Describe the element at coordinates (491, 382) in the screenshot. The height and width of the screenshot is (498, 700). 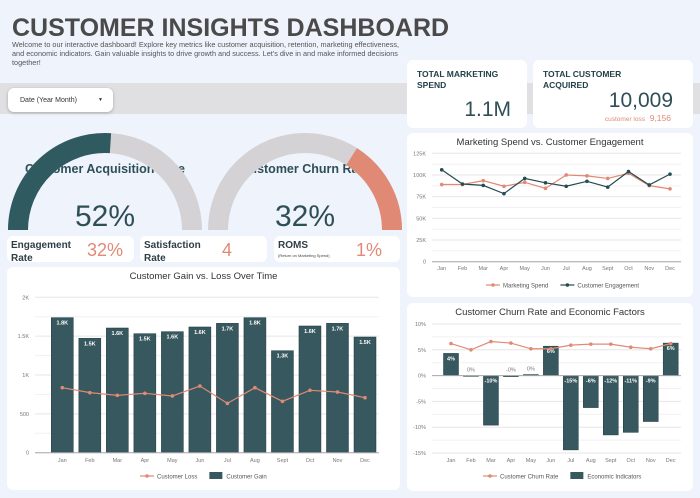
I see `bar-label: -10%` at that location.